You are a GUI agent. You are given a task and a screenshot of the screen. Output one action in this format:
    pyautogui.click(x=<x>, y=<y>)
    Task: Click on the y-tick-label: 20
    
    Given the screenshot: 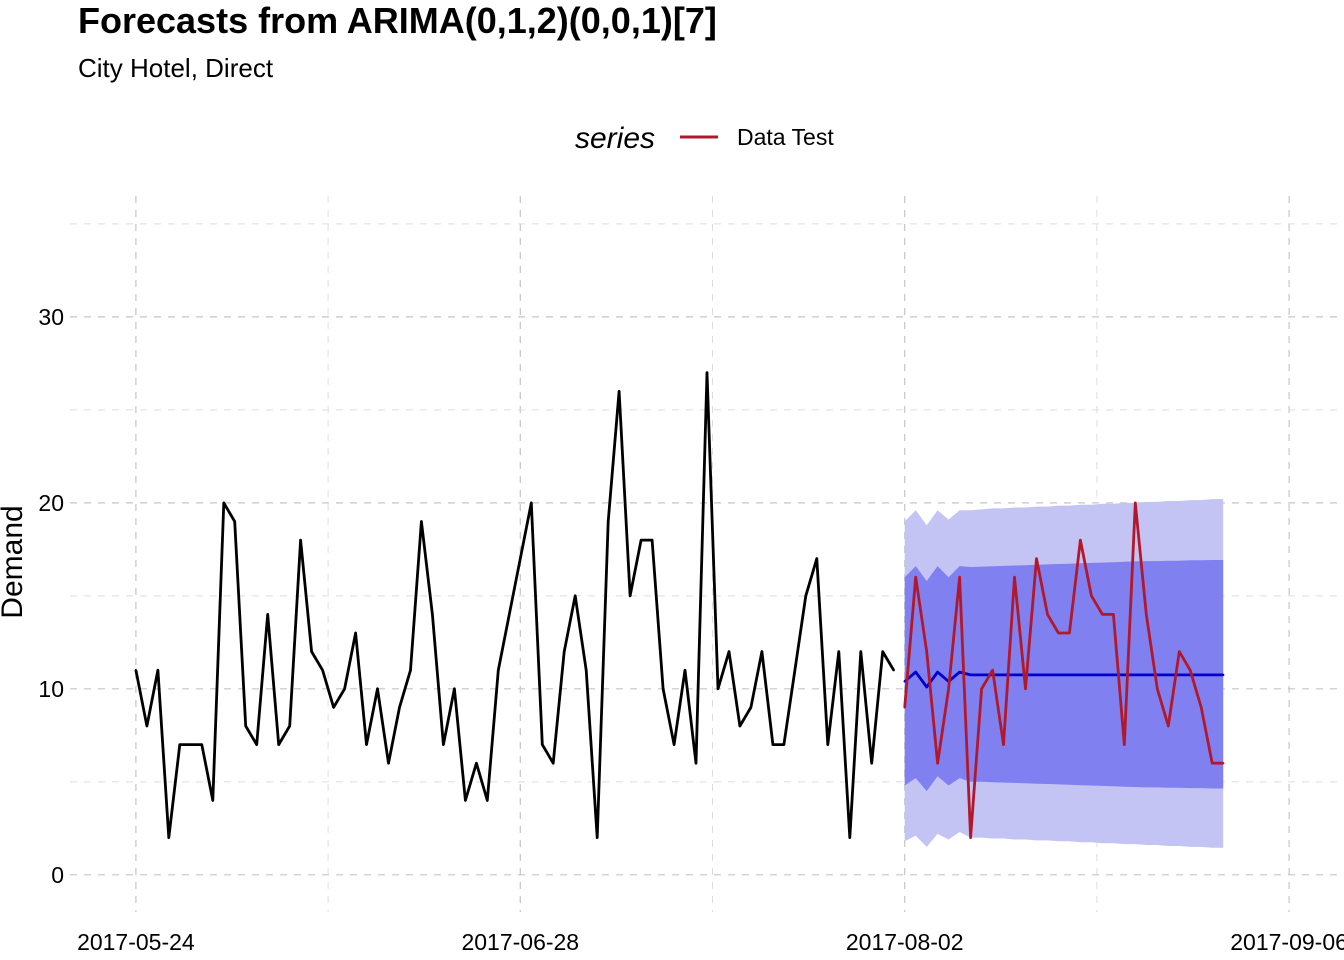 What is the action you would take?
    pyautogui.click(x=51, y=503)
    